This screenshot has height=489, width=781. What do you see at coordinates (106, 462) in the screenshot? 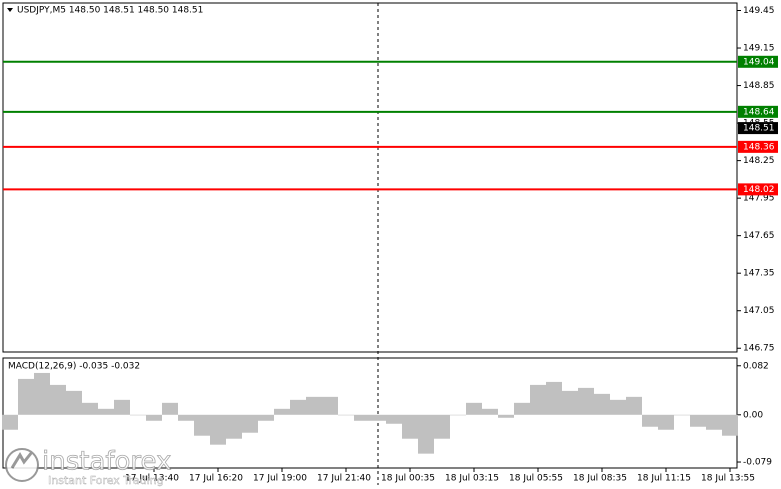
I see `logo-brand: instaforex` at bounding box center [106, 462].